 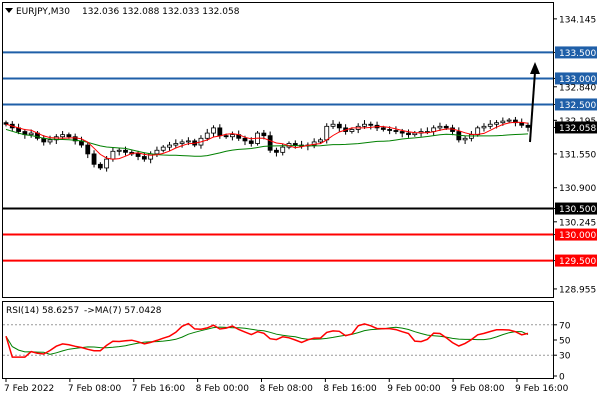 What do you see at coordinates (577, 88) in the screenshot?
I see `price-tick-label: 132.840` at bounding box center [577, 88].